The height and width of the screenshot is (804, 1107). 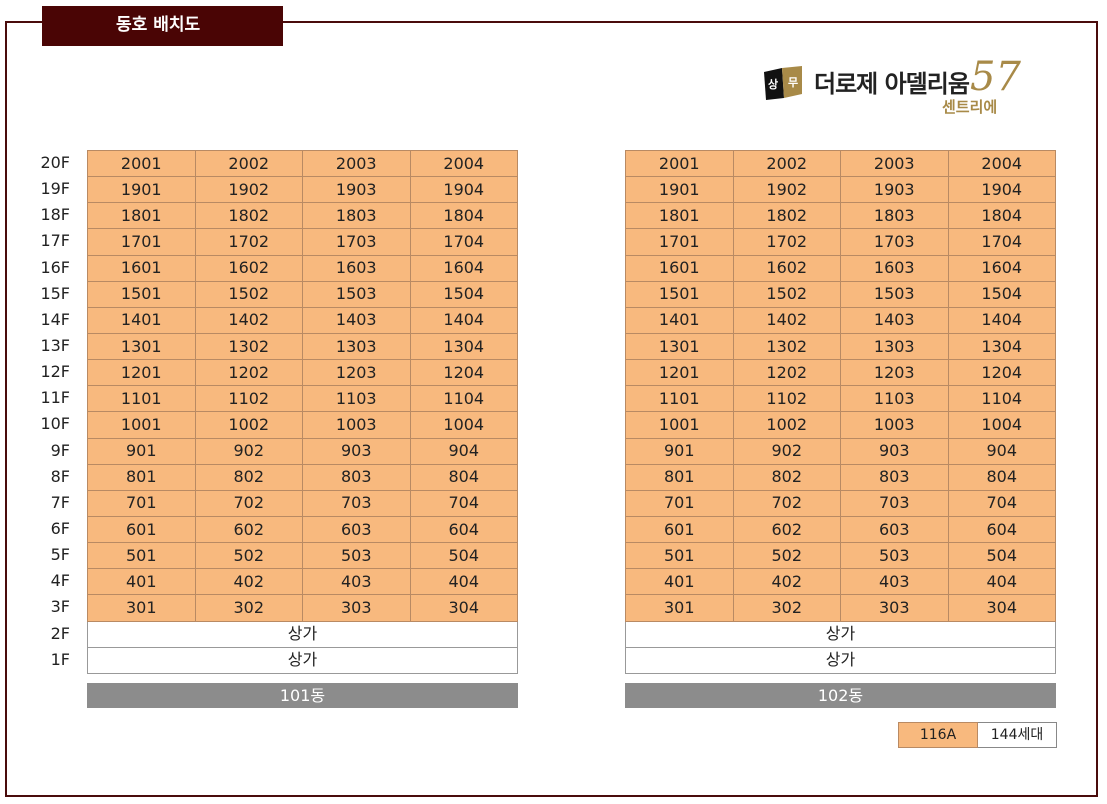 What do you see at coordinates (141, 608) in the screenshot?
I see `unit-cell: 301` at bounding box center [141, 608].